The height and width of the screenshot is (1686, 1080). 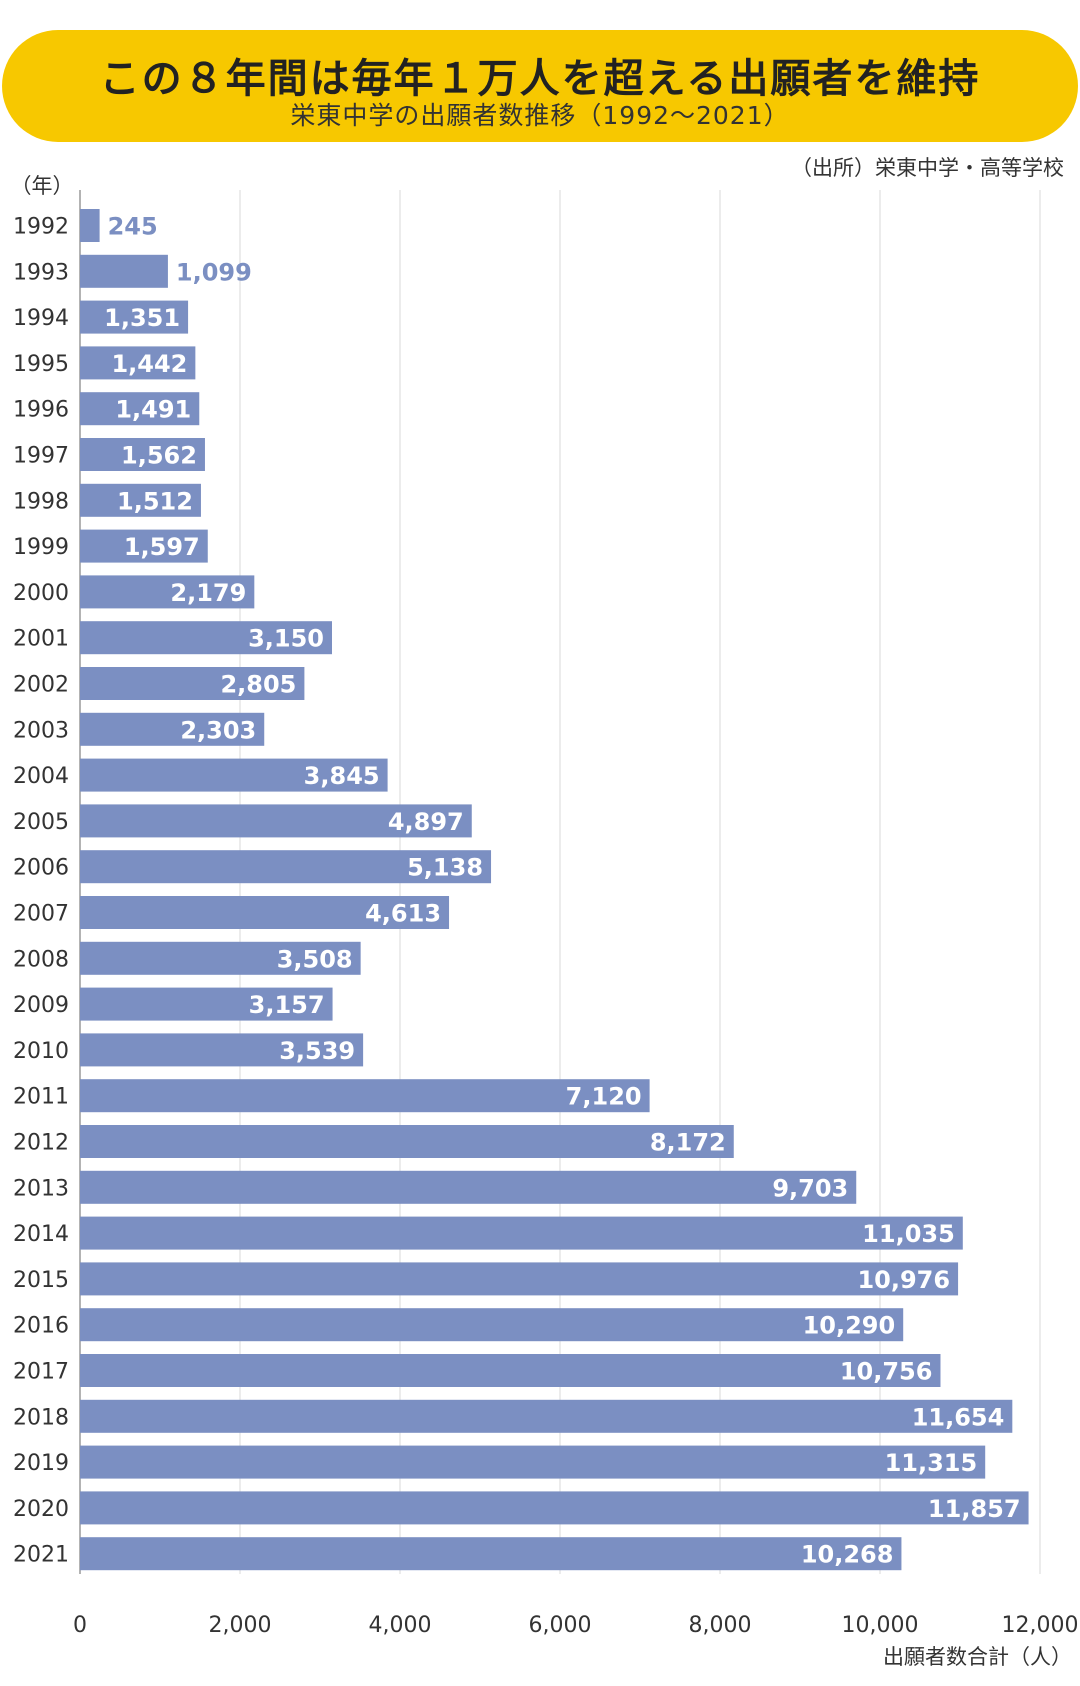 I want to click on x-tick-label: 6,000, so click(x=560, y=1625).